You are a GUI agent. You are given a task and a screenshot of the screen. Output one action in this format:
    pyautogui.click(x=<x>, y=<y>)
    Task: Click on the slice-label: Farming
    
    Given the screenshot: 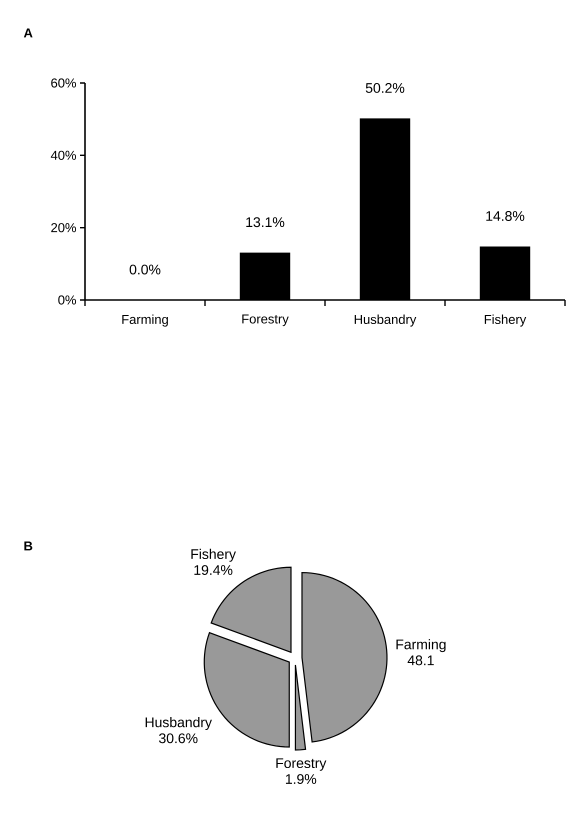 What is the action you would take?
    pyautogui.click(x=421, y=645)
    